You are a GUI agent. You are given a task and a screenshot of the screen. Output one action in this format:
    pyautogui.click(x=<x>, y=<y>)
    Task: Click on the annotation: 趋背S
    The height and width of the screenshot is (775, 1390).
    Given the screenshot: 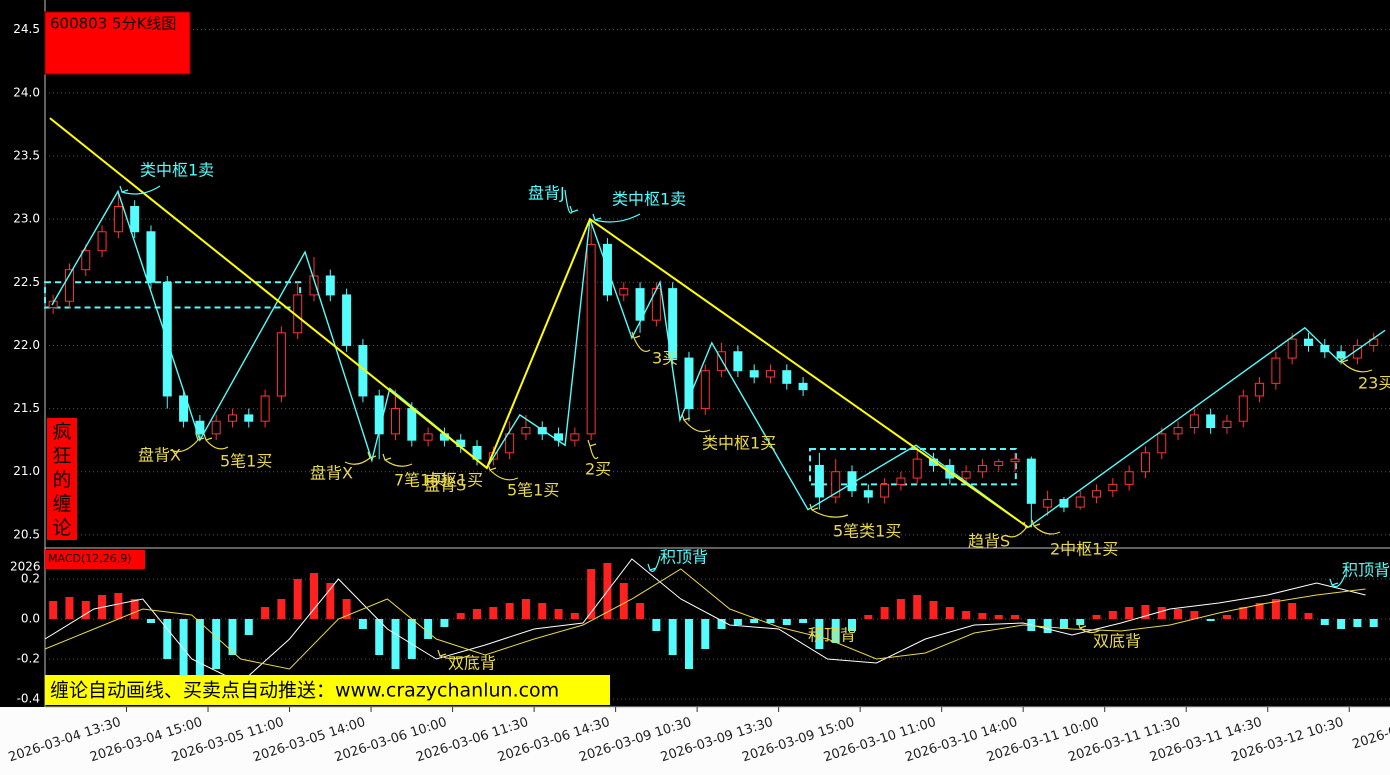 What is the action you would take?
    pyautogui.click(x=989, y=541)
    